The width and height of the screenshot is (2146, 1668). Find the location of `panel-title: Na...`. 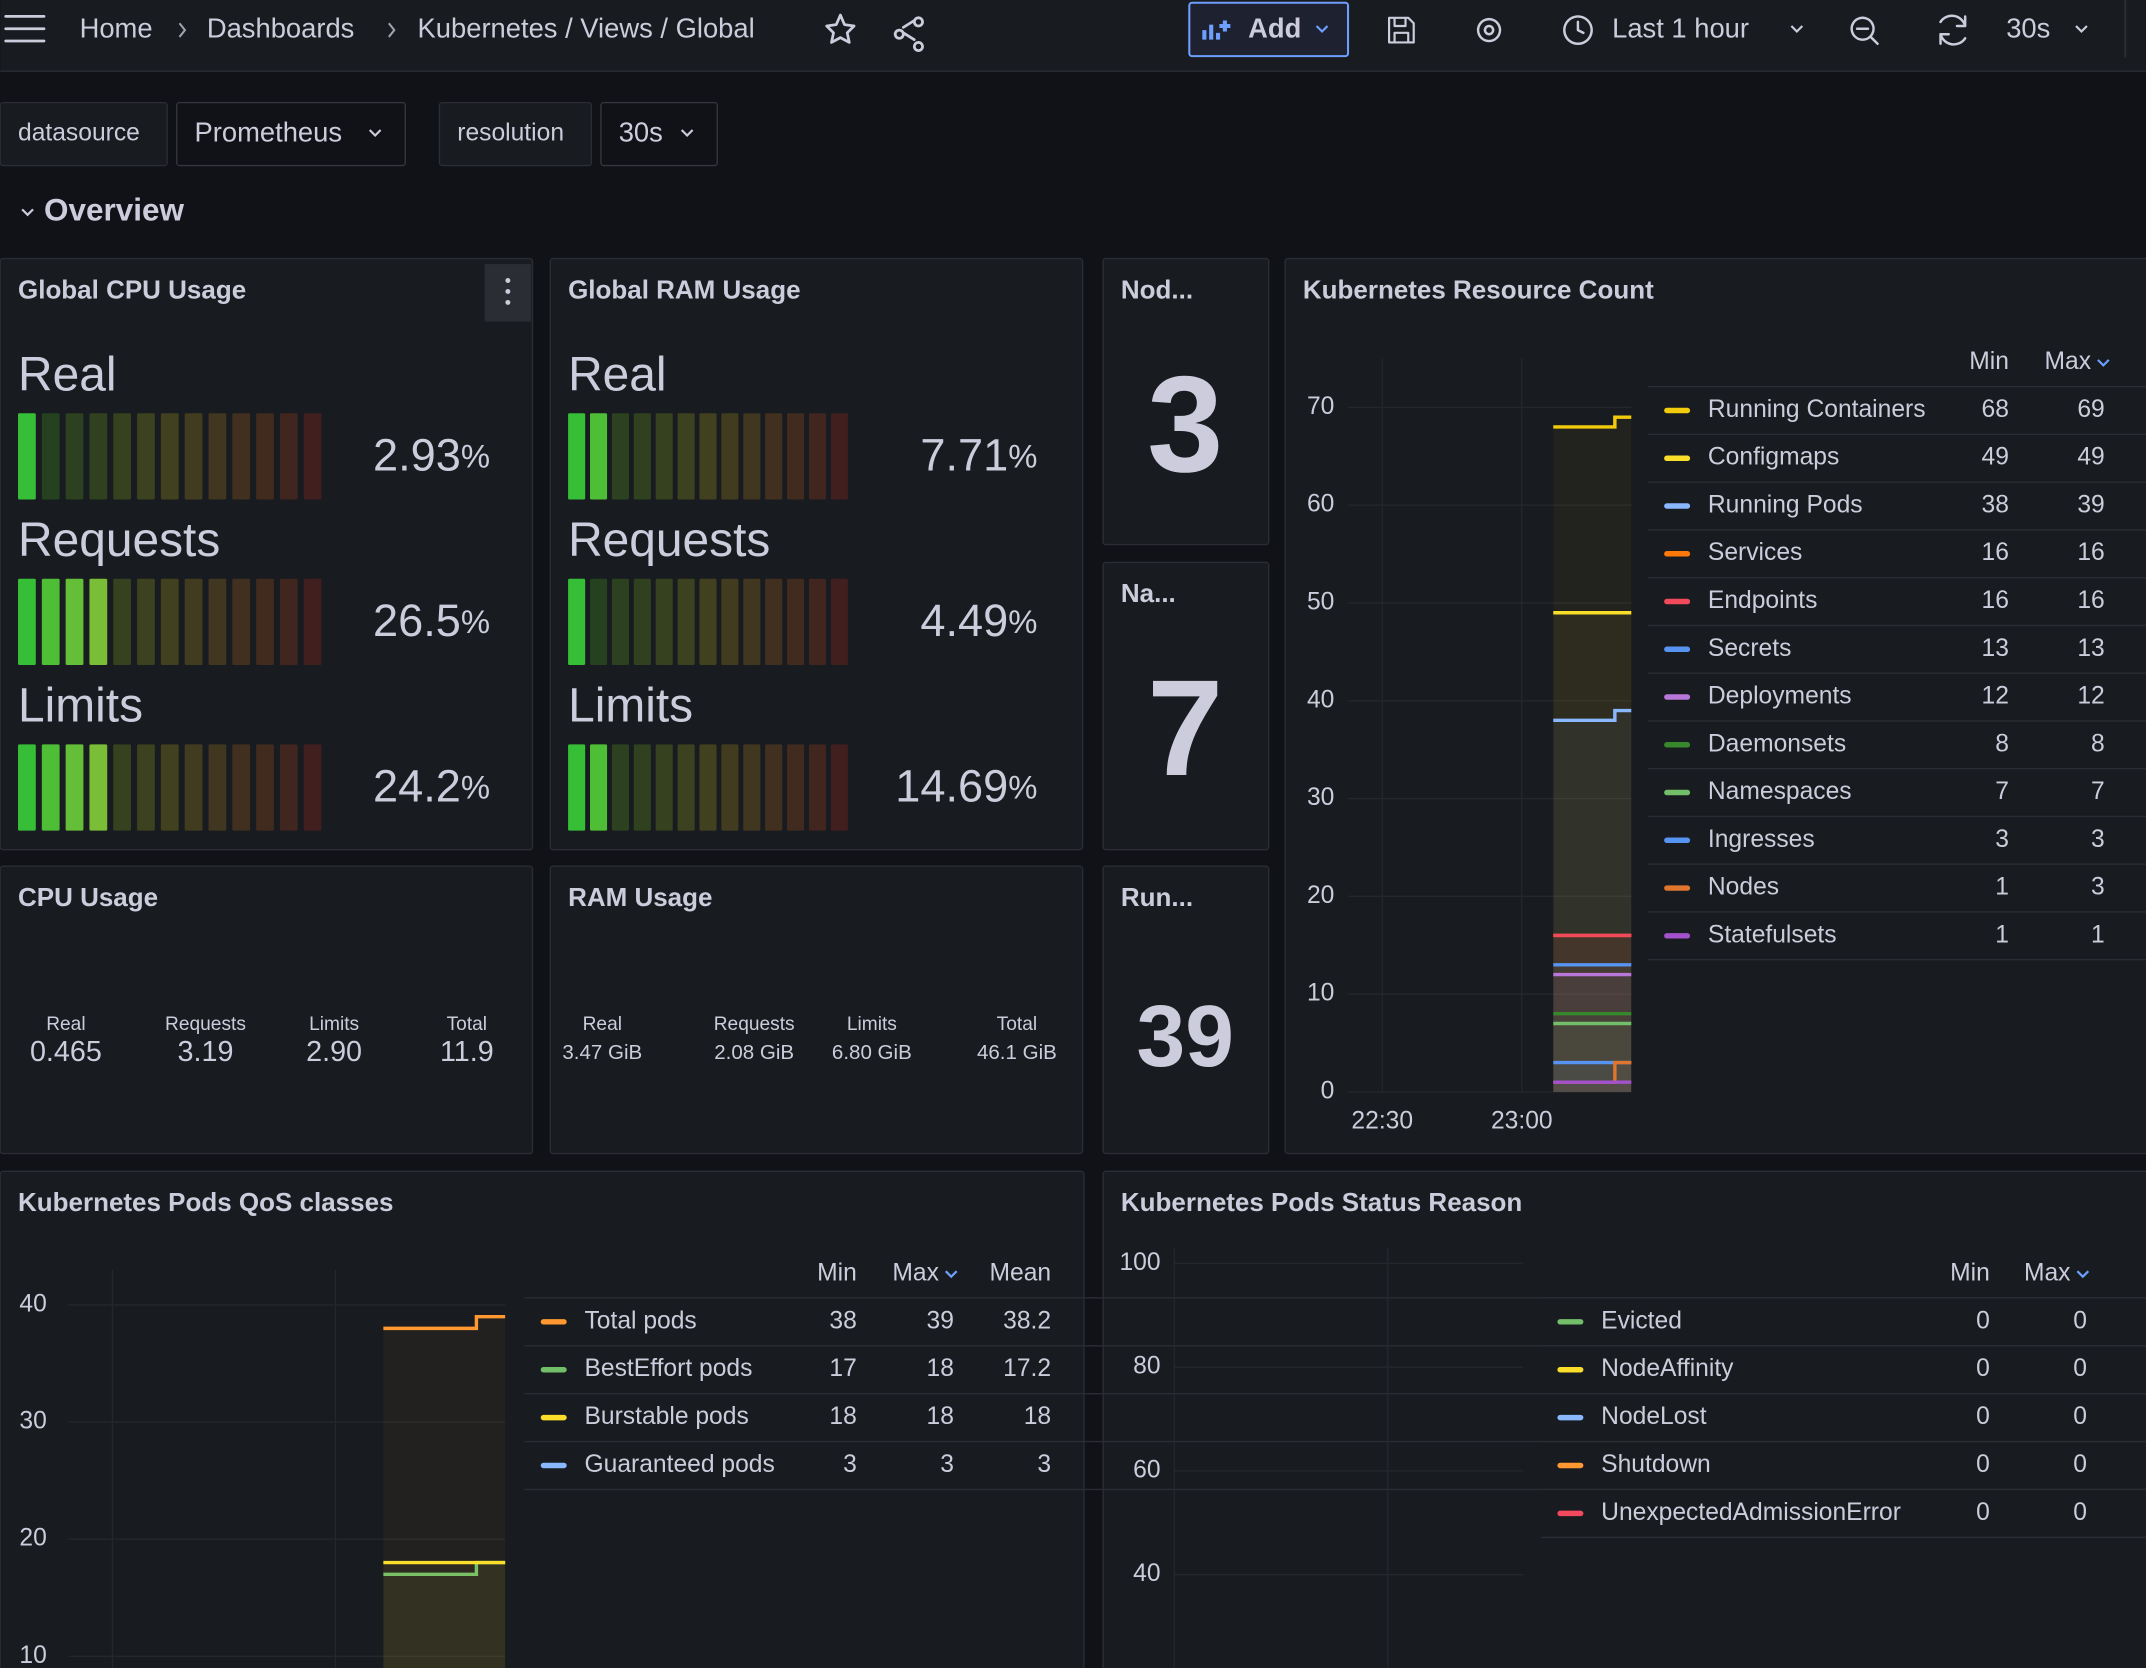

panel-title: Na... is located at coordinates (1148, 593).